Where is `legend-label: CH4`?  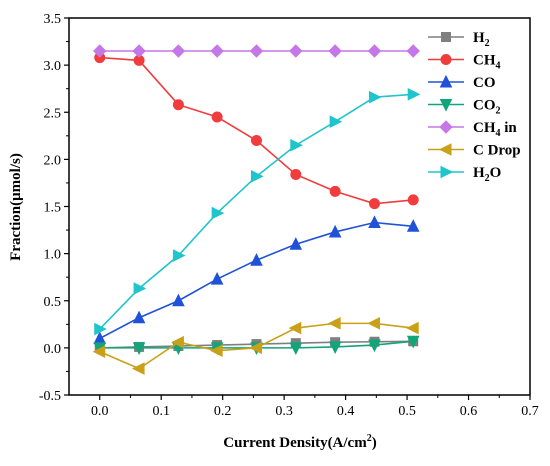
legend-label: CH4 is located at coordinates (487, 62).